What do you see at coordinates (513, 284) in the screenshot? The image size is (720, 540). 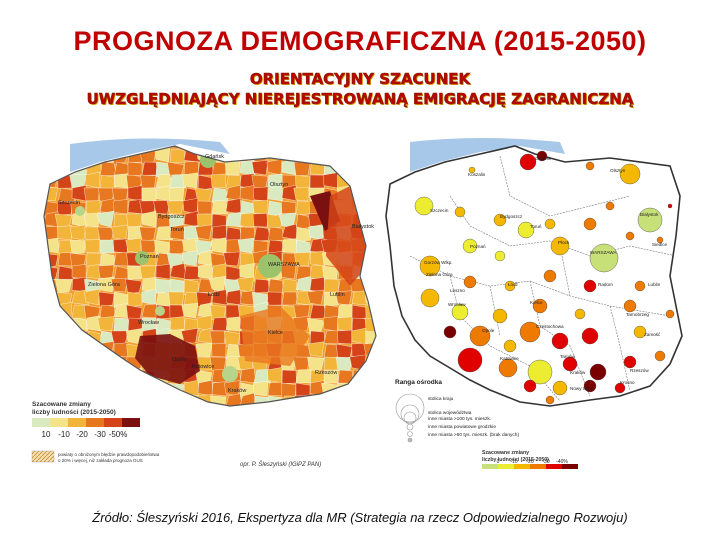 I see `right-city-label: Łódź` at bounding box center [513, 284].